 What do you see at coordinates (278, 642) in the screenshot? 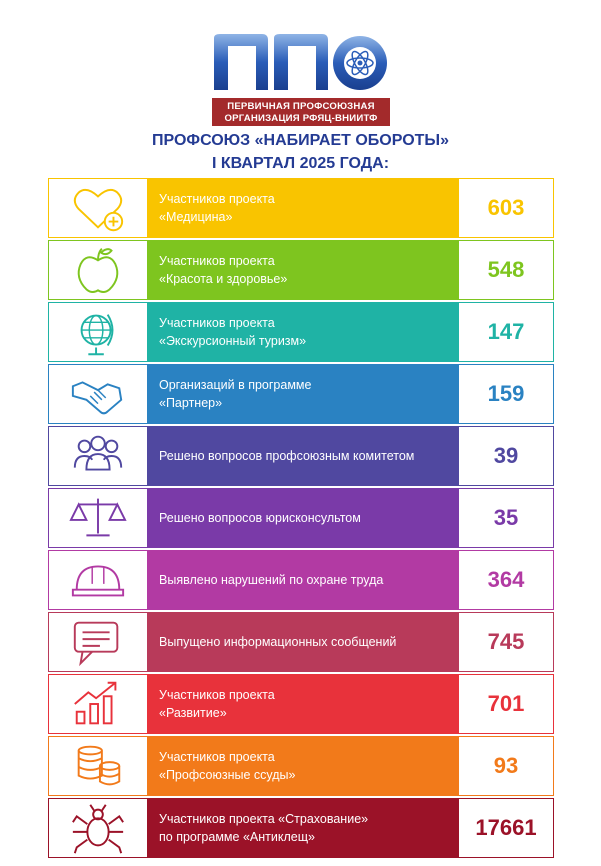
I see `stat-label-line1: Выпущено информационных сообщений` at bounding box center [278, 642].